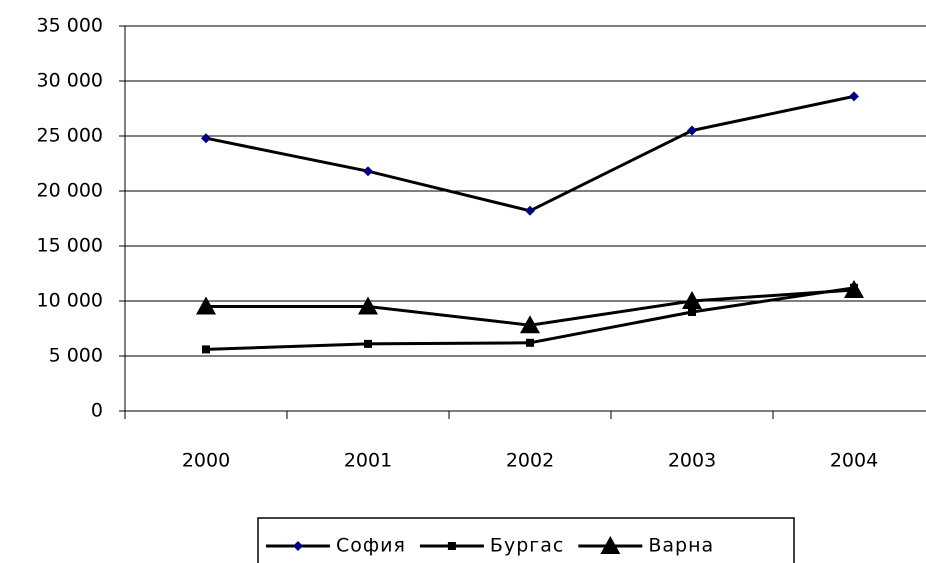 The width and height of the screenshot is (926, 563). I want to click on y-tick-label: 0, so click(97, 411).